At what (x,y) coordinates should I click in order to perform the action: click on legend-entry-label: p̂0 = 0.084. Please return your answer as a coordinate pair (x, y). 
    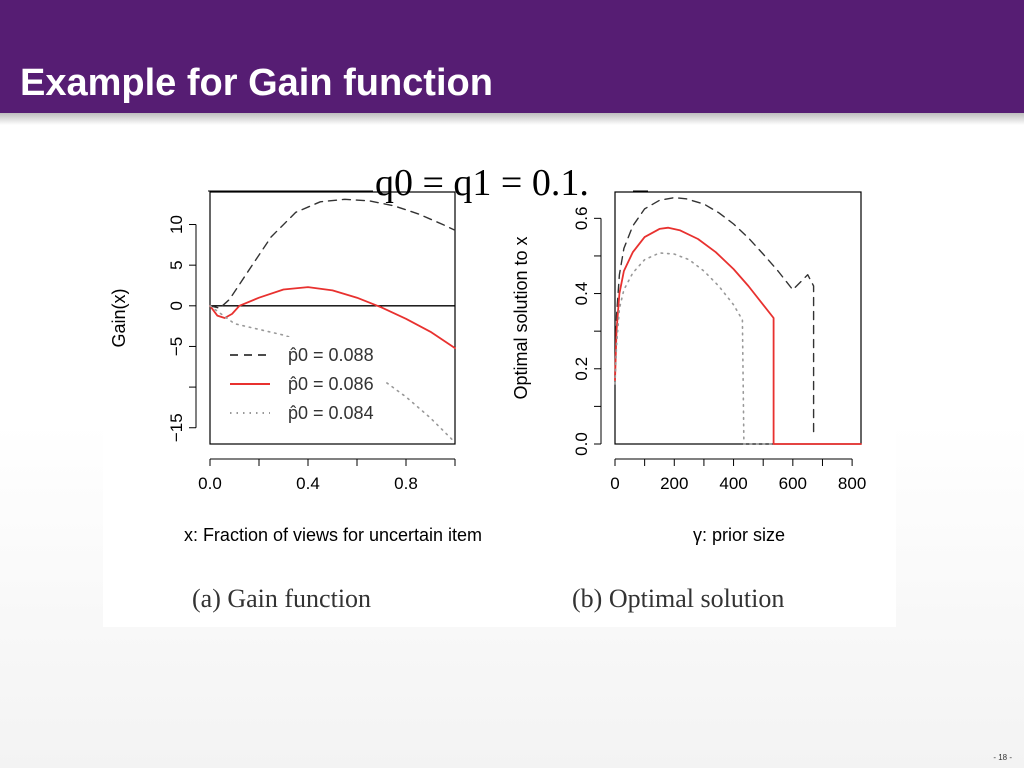
    Looking at the image, I should click on (331, 413).